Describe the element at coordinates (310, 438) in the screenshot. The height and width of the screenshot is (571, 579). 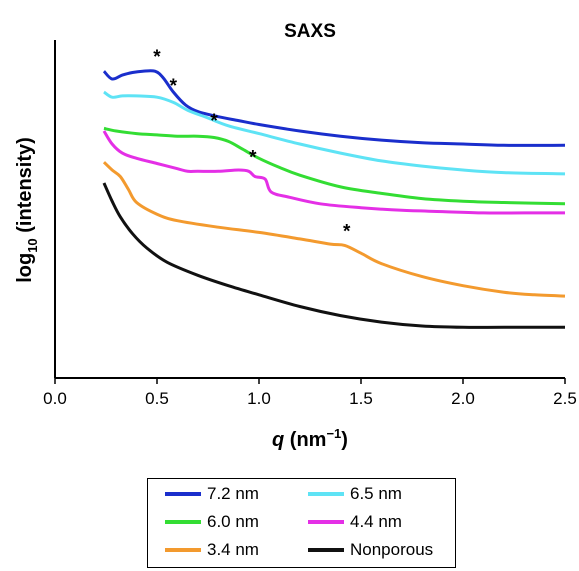
I see `x-axis-label: q (nm−1)` at that location.